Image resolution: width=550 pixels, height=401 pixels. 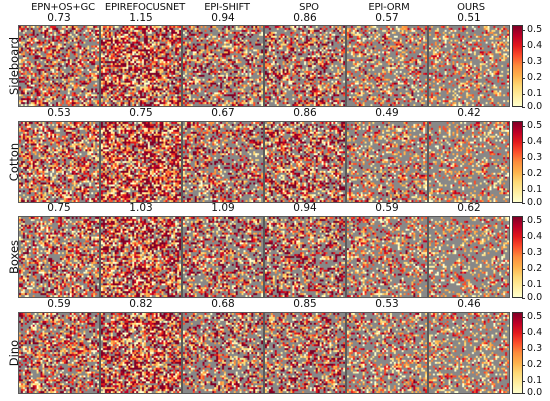 What do you see at coordinates (469, 113) in the screenshot?
I see `score-value: 0.42` at bounding box center [469, 113].